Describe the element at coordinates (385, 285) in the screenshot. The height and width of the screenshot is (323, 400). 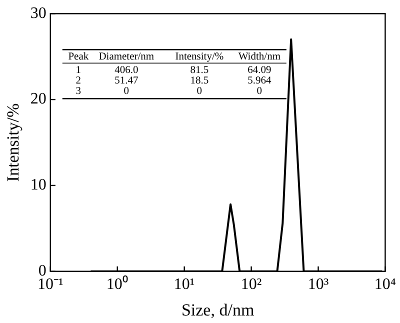
I see `x-tick-label: 10⁴` at that location.